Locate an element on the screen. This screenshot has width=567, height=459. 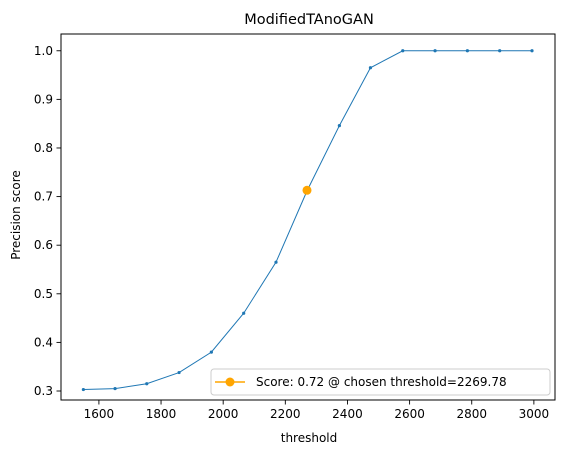
x-tick-label: 1800 is located at coordinates (161, 414).